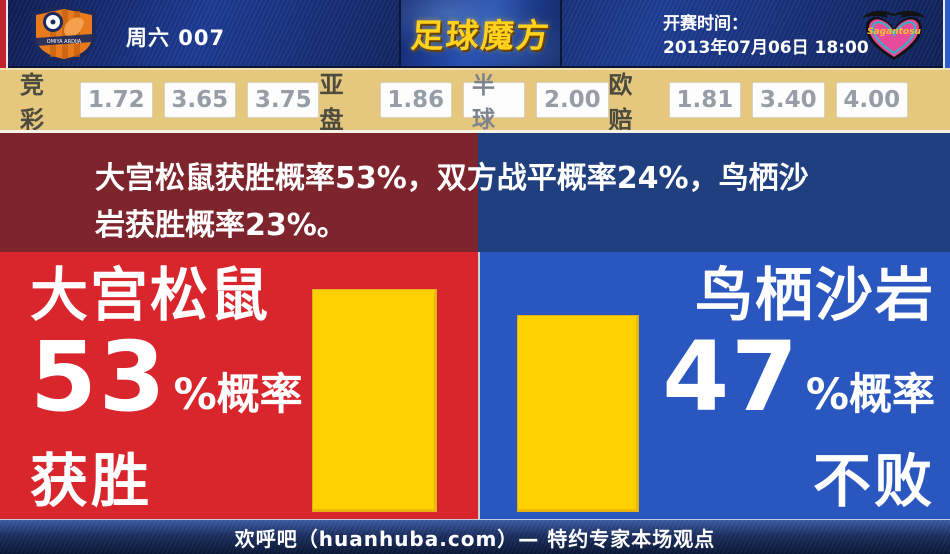 This screenshot has height=554, width=950. I want to click on kickoff-label: 开赛时间：, so click(705, 24).